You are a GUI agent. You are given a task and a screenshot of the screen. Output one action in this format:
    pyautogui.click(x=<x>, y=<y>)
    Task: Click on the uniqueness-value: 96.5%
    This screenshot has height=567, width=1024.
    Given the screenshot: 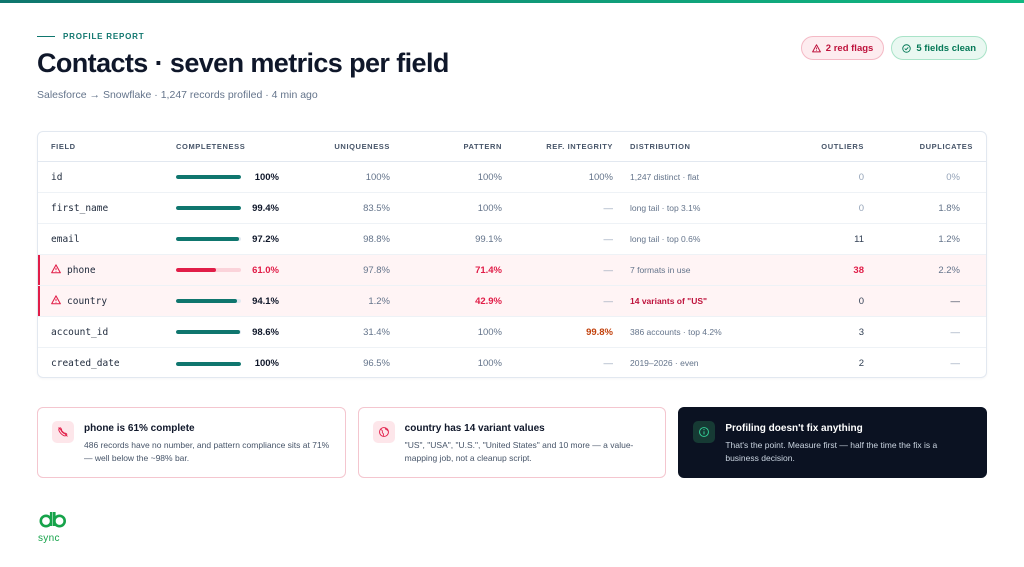 What is the action you would take?
    pyautogui.click(x=376, y=363)
    